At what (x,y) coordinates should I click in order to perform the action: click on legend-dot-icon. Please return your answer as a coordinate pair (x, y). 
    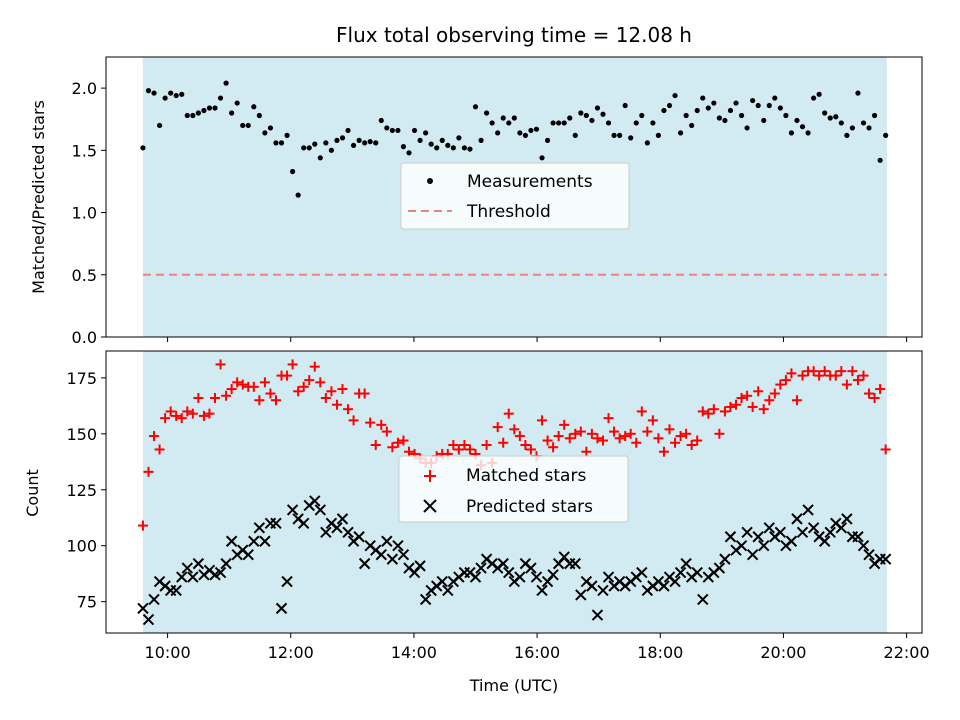
    Looking at the image, I should click on (430, 181).